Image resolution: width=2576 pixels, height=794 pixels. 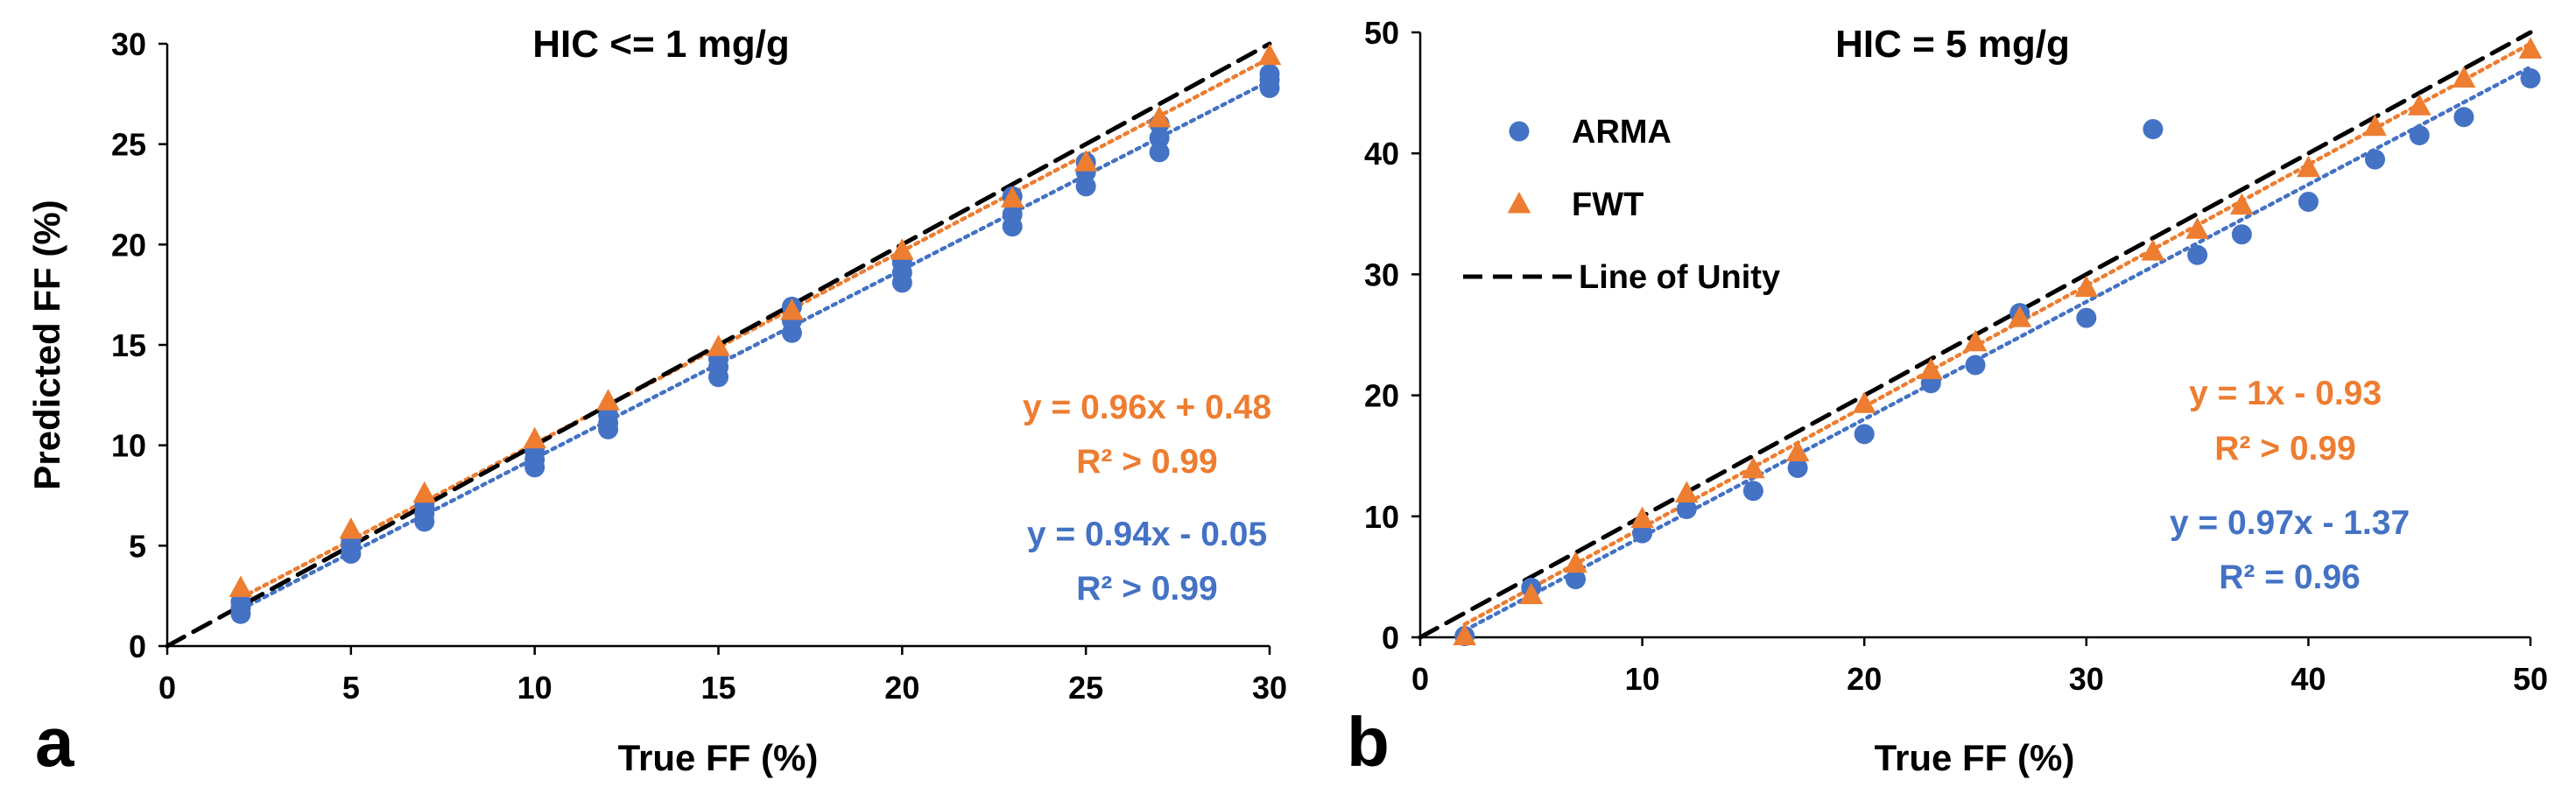 What do you see at coordinates (351, 688) in the screenshot?
I see `x-tick-label: 5` at bounding box center [351, 688].